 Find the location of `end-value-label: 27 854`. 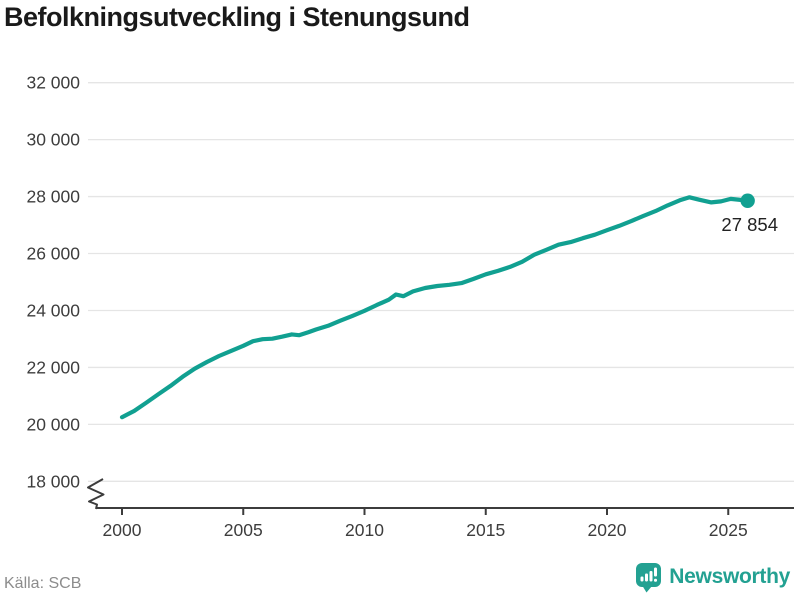

end-value-label: 27 854 is located at coordinates (749, 224).